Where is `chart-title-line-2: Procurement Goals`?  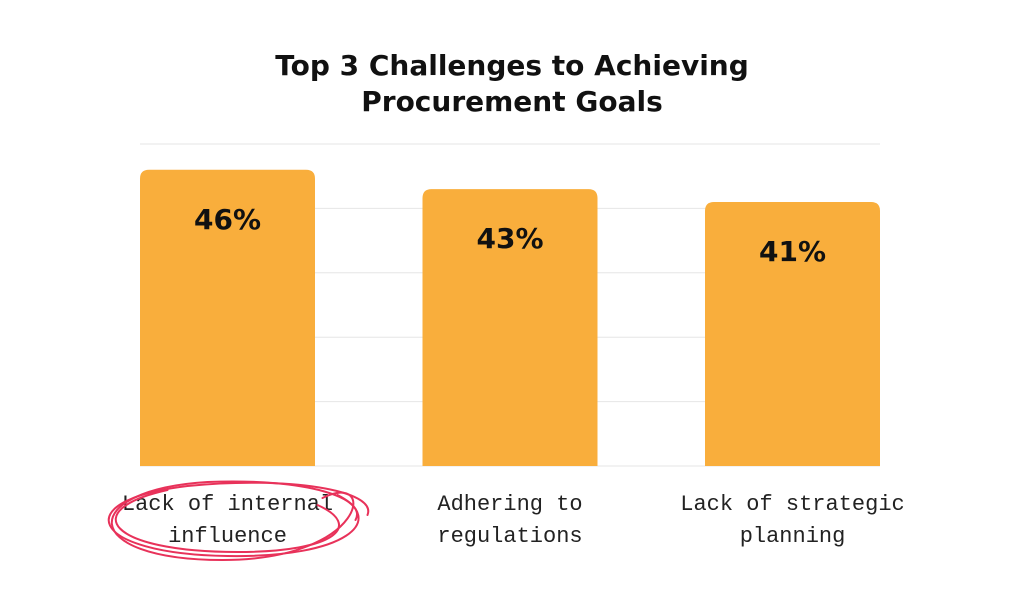
chart-title-line-2: Procurement Goals is located at coordinates (512, 101).